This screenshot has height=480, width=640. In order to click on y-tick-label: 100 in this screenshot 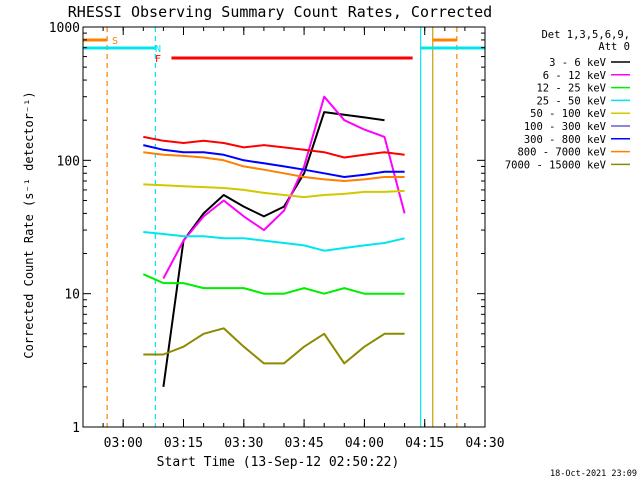, I will do `click(68, 161)`.